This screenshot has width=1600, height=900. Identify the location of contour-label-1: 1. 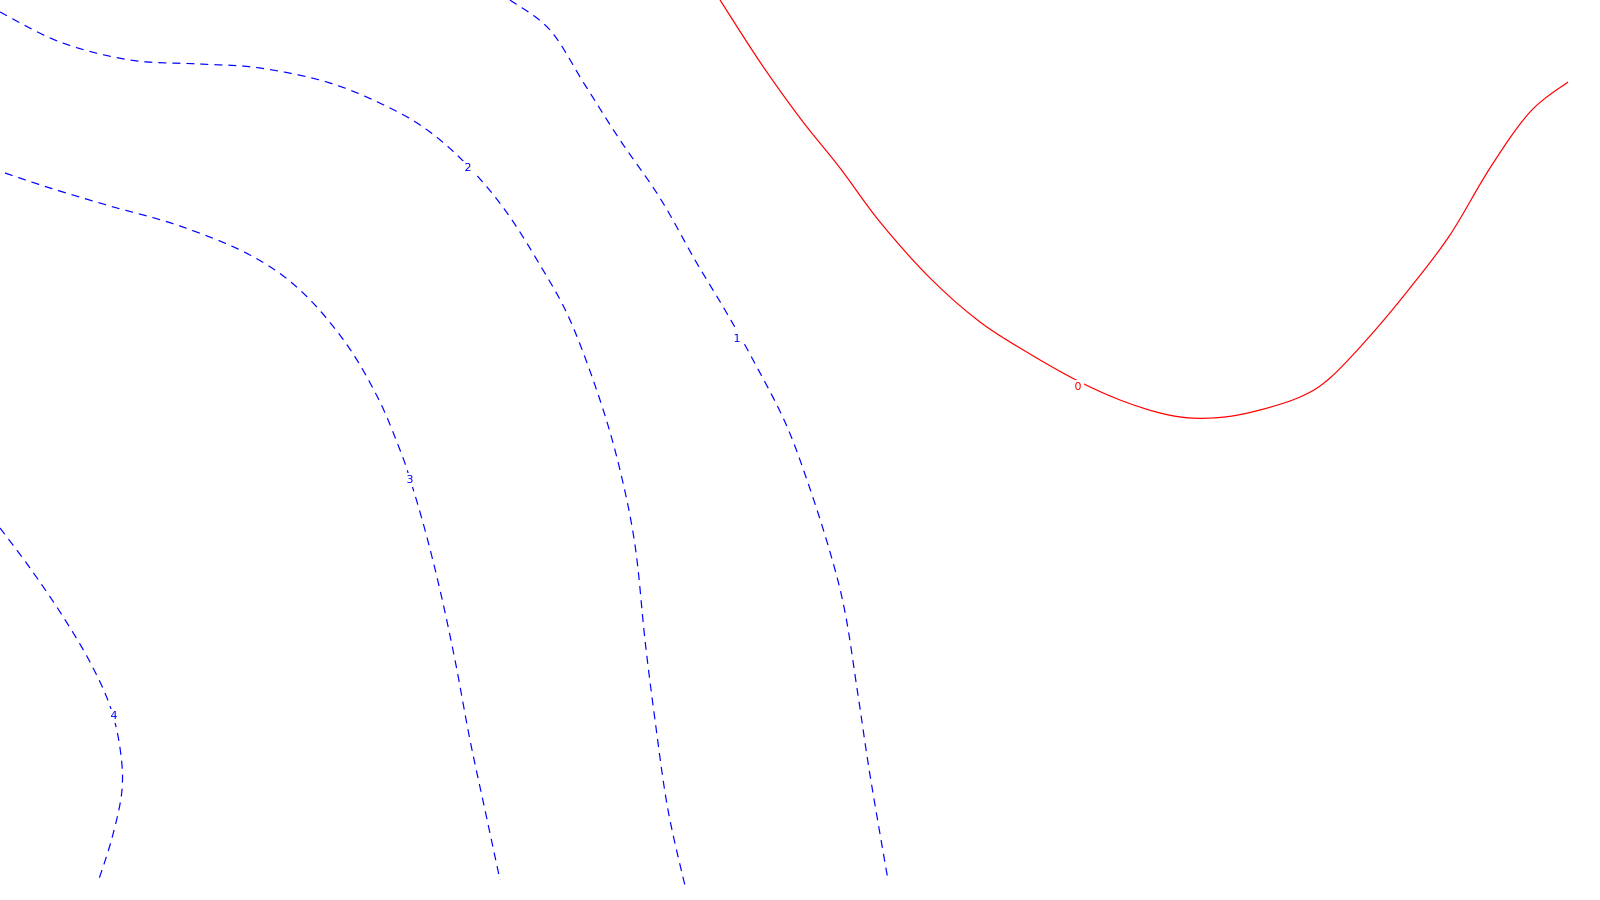
(737, 338).